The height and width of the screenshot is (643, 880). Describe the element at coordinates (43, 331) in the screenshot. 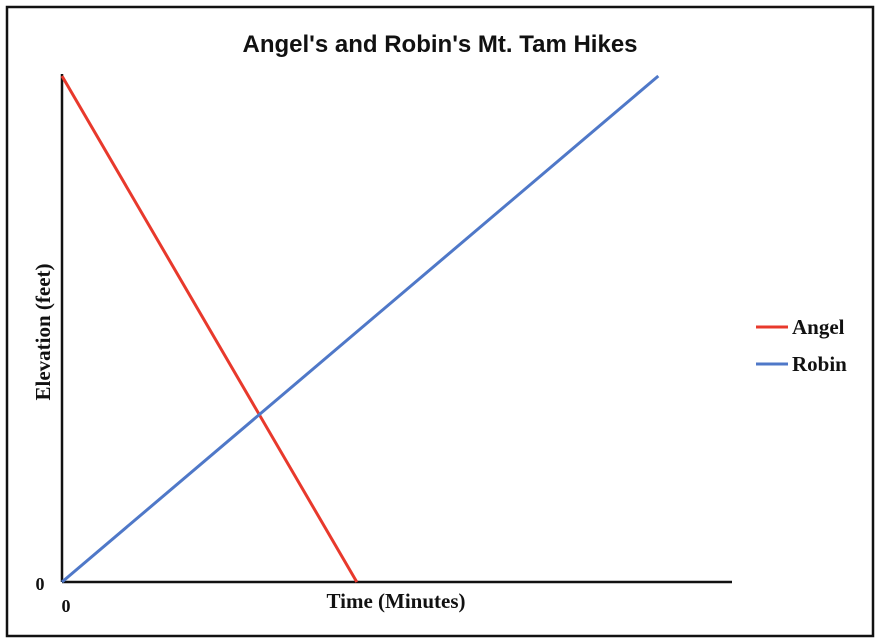

I see `y-axis-label: Elevation (feet)` at that location.